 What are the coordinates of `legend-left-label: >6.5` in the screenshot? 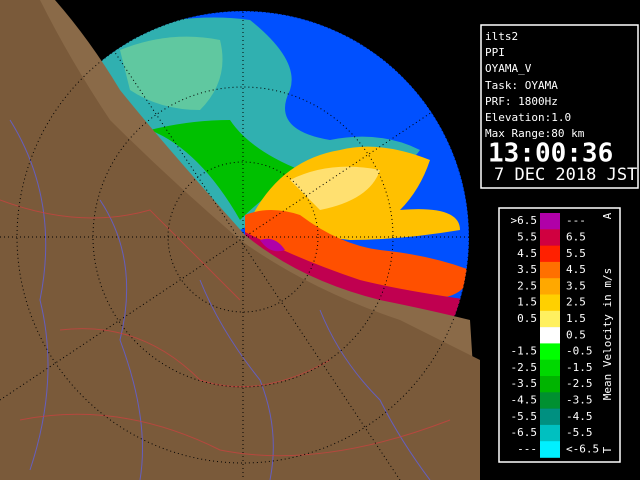 It's located at (524, 220).